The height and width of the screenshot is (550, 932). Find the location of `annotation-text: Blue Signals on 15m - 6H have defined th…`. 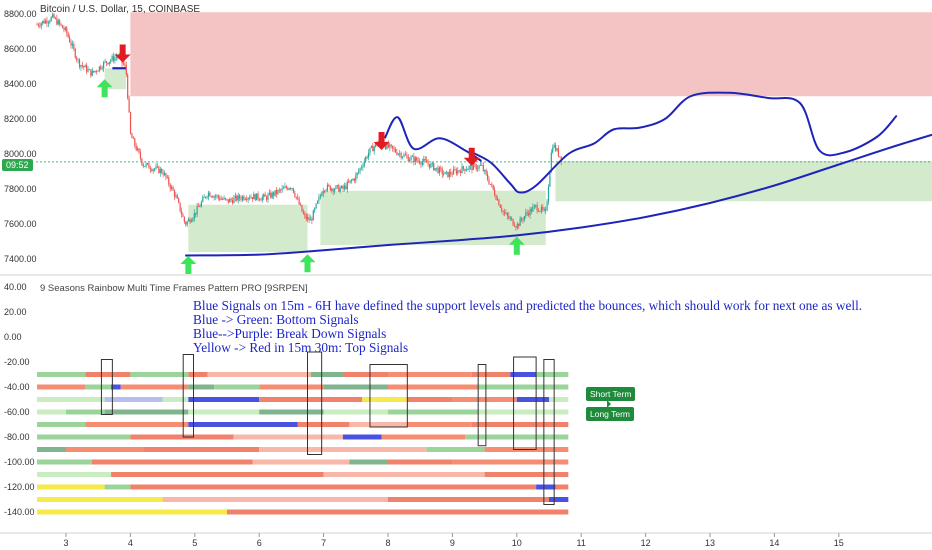

annotation-text: Blue Signals on 15m - 6H have defined th… is located at coordinates (527, 327).